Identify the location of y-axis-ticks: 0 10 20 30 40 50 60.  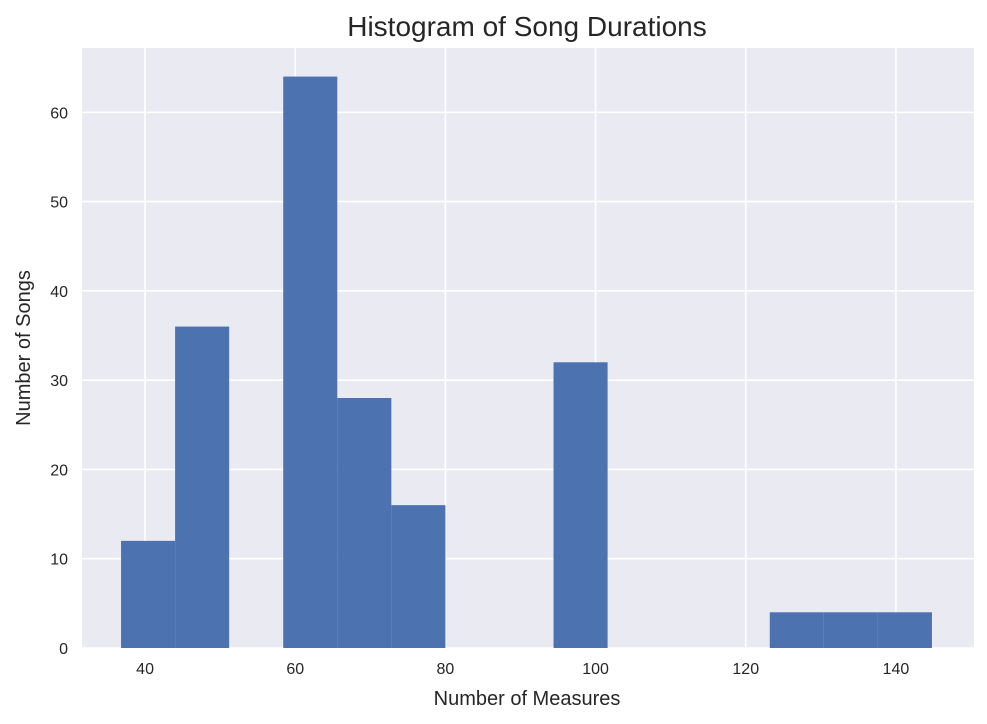
(59, 381).